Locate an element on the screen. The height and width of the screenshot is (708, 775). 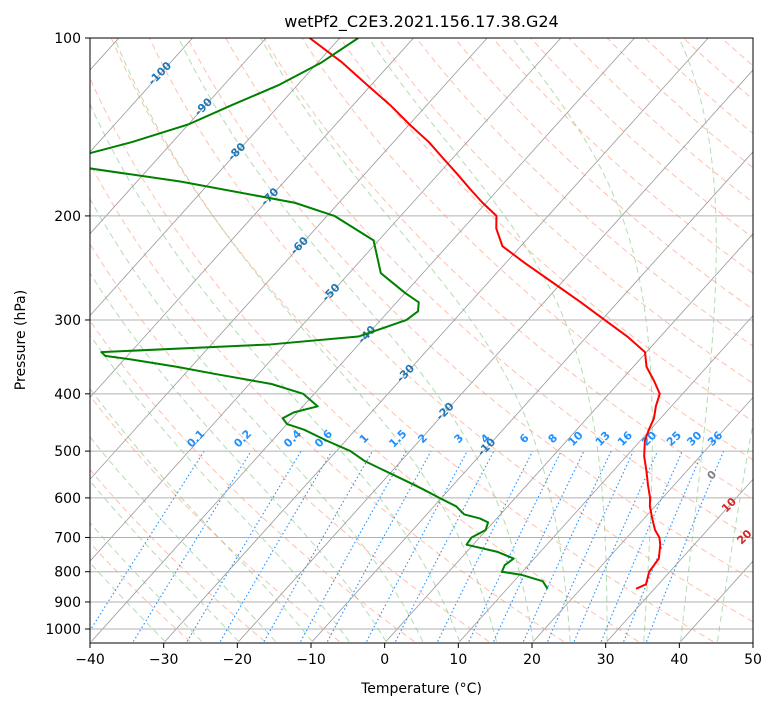
y-tick-label: 400 is located at coordinates (67, 395).